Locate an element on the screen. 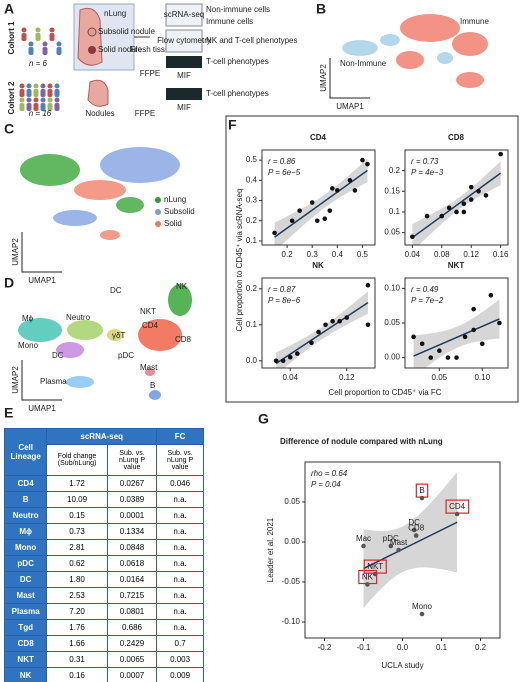 The height and width of the screenshot is (682, 520). chart-title: NKT is located at coordinates (456, 265).